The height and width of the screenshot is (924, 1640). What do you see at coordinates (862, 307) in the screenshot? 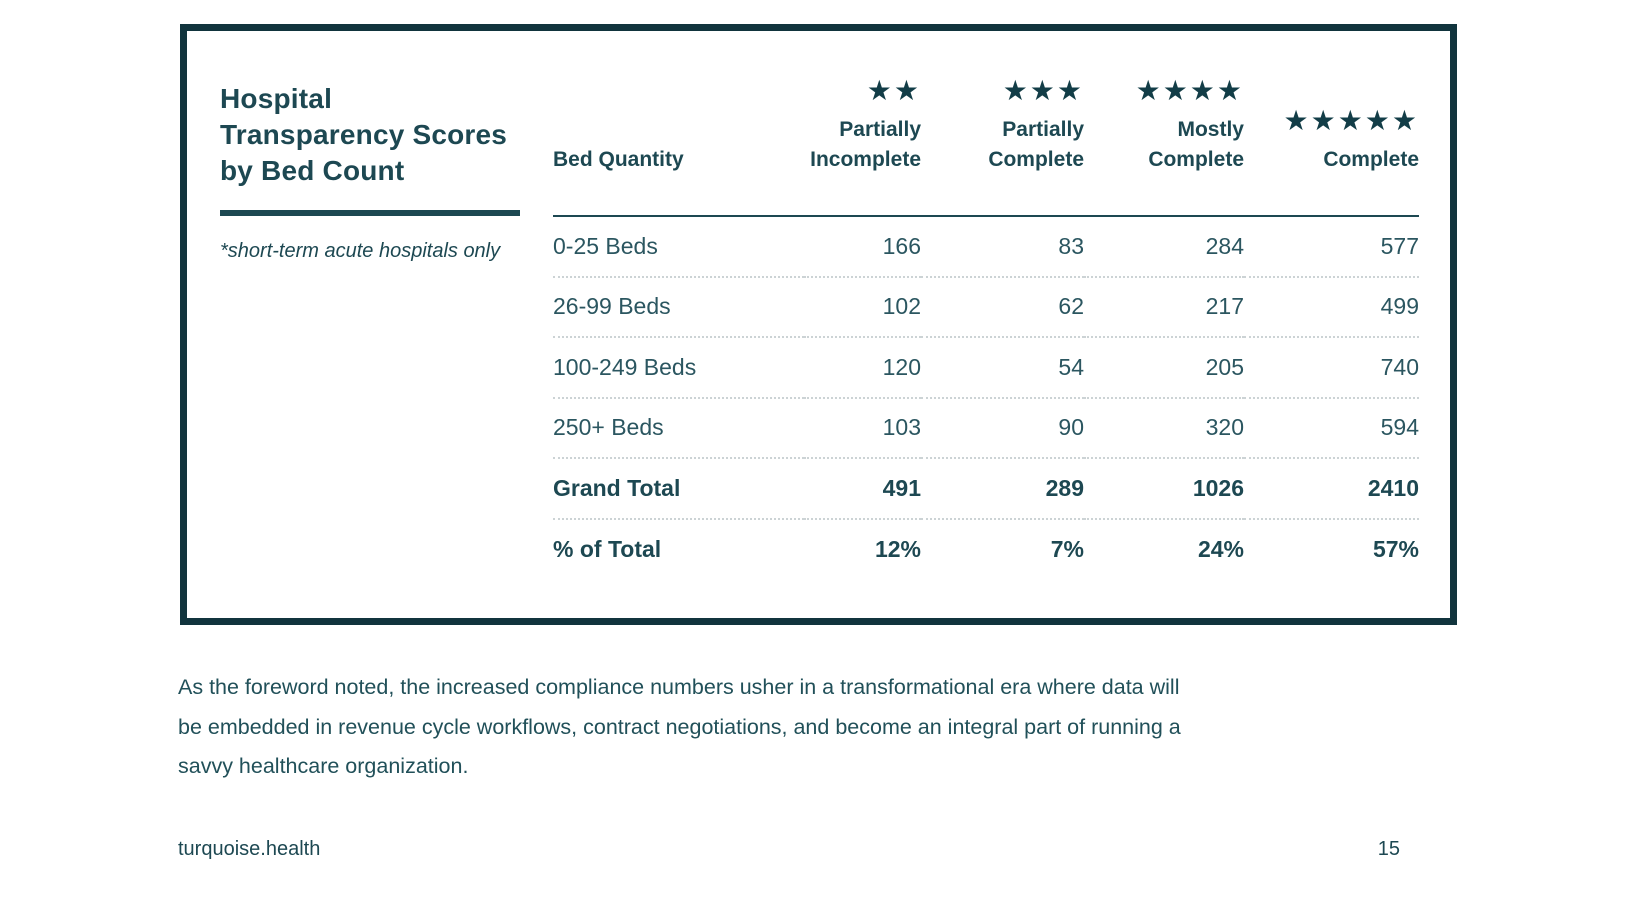
I see `table-cell: 102` at bounding box center [862, 307].